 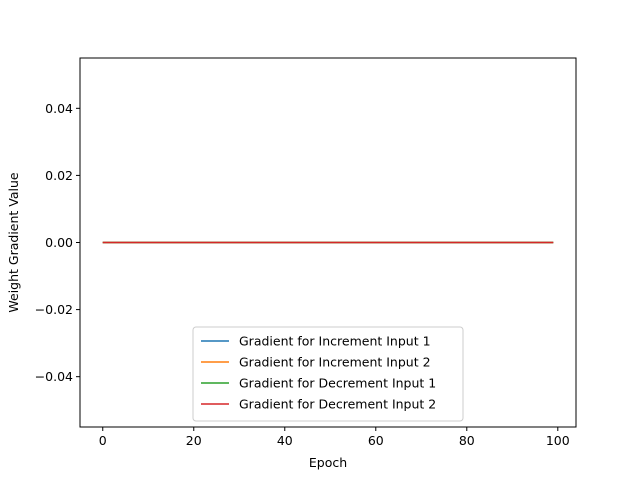 What do you see at coordinates (13, 242) in the screenshot?
I see `y-axis-label: Weight Gradient Value` at bounding box center [13, 242].